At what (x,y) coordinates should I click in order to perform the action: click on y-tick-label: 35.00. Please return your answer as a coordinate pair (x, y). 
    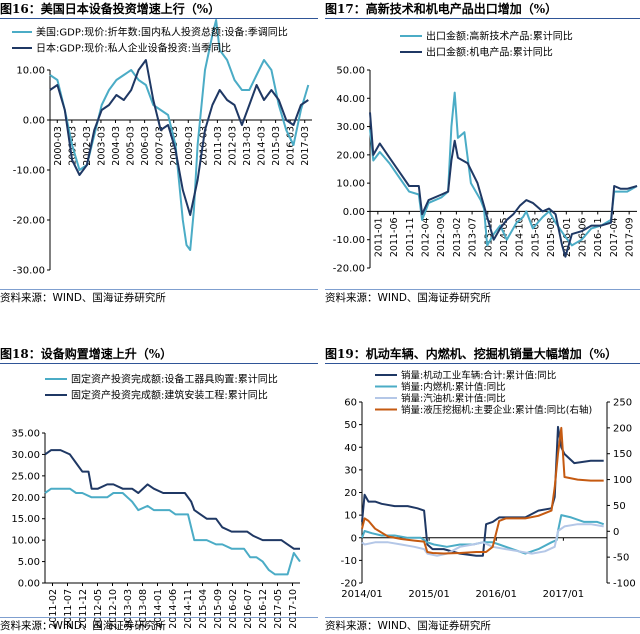
    Looking at the image, I should click on (25, 434).